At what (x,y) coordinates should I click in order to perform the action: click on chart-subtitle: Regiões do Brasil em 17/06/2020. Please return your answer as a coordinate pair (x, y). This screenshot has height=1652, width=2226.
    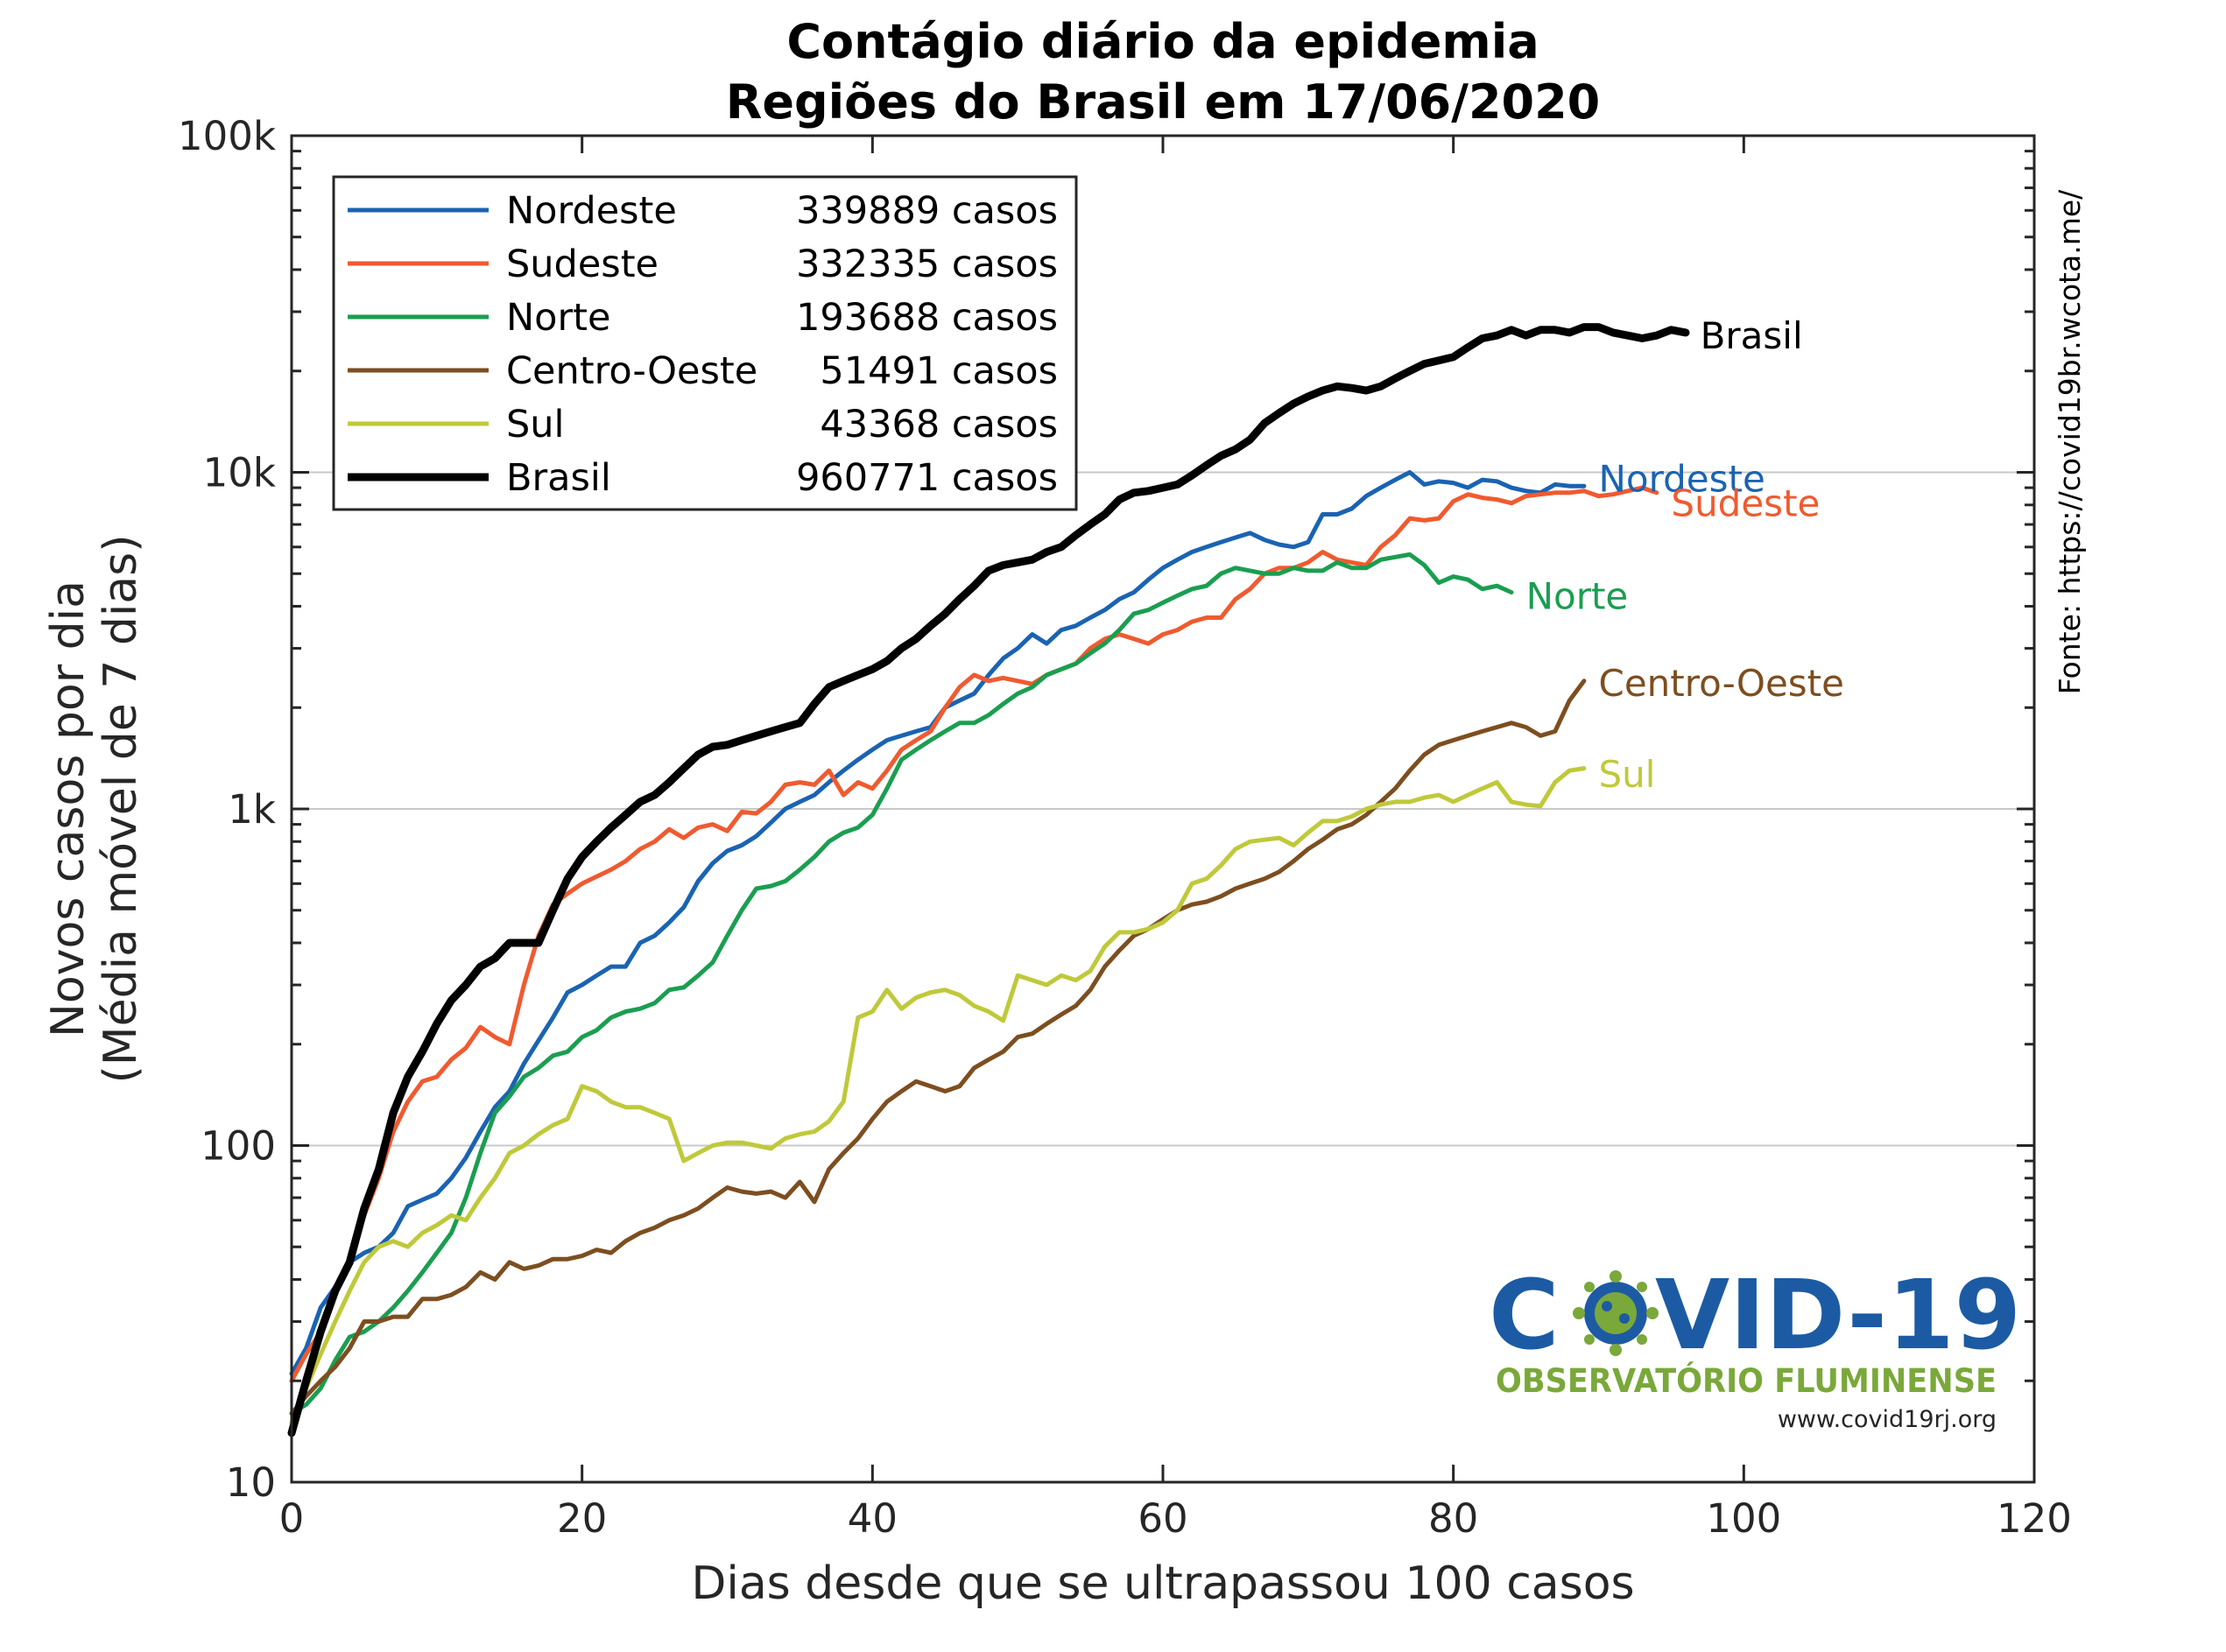
    Looking at the image, I should click on (1164, 102).